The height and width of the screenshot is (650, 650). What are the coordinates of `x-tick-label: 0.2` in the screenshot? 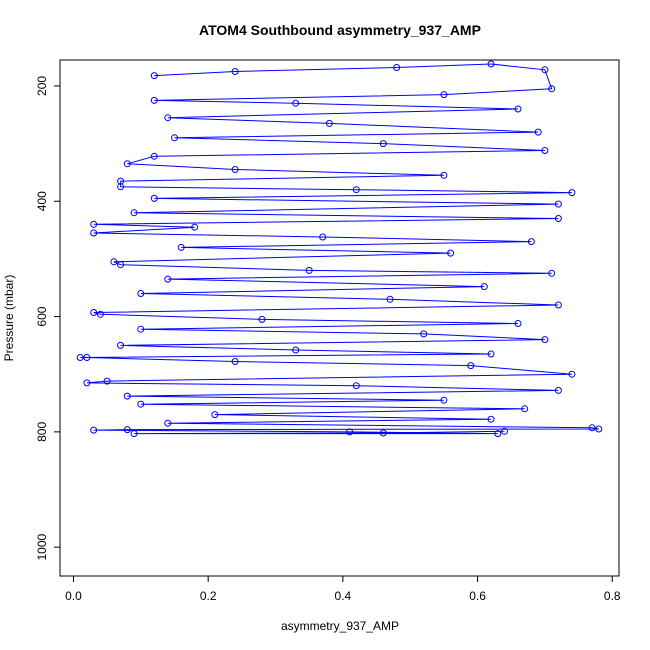 It's located at (208, 596).